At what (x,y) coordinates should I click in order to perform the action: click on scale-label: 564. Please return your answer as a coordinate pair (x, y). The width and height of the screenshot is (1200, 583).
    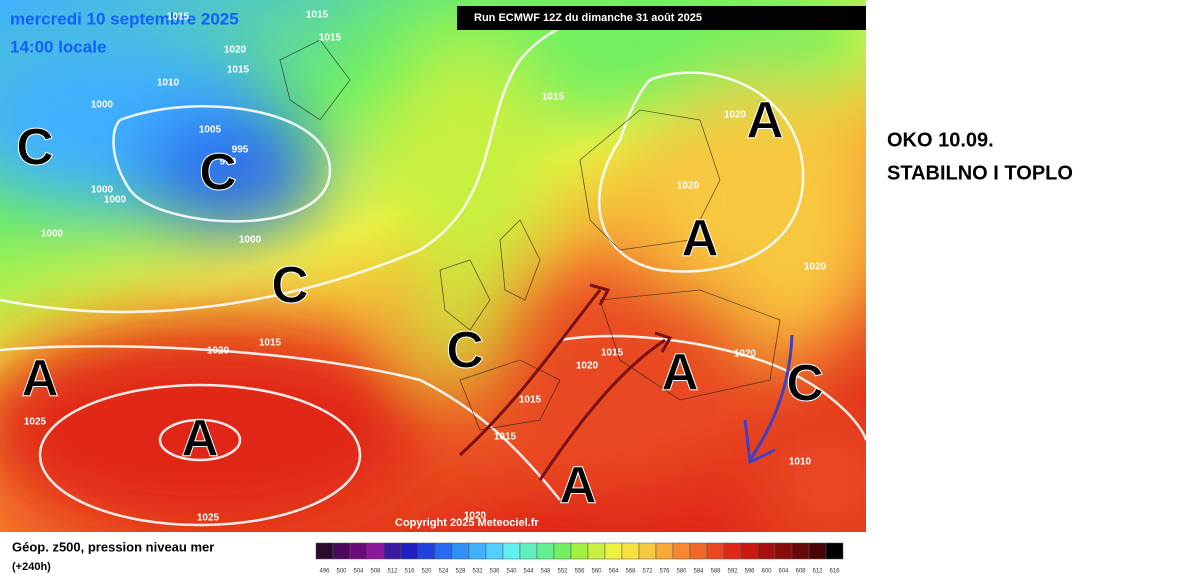
    Looking at the image, I should click on (613, 572).